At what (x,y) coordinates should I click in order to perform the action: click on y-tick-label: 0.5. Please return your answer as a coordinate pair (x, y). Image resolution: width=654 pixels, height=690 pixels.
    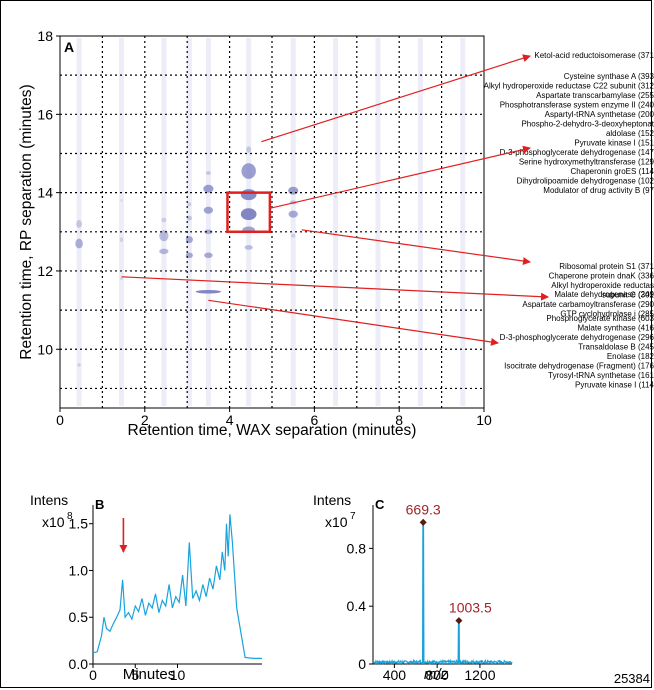
    Looking at the image, I should click on (79, 617).